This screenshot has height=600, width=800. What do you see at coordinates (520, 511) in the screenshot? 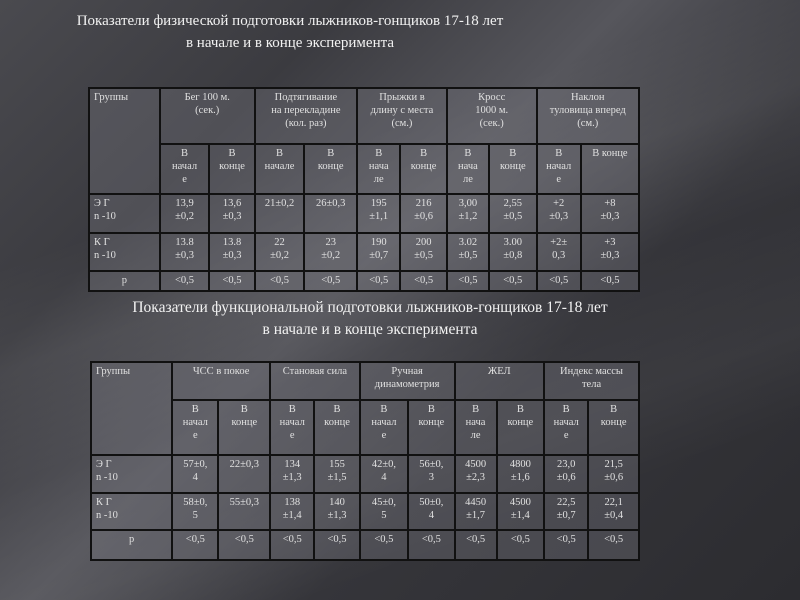
I see `table-cell: 4500 ±1,4` at bounding box center [520, 511].